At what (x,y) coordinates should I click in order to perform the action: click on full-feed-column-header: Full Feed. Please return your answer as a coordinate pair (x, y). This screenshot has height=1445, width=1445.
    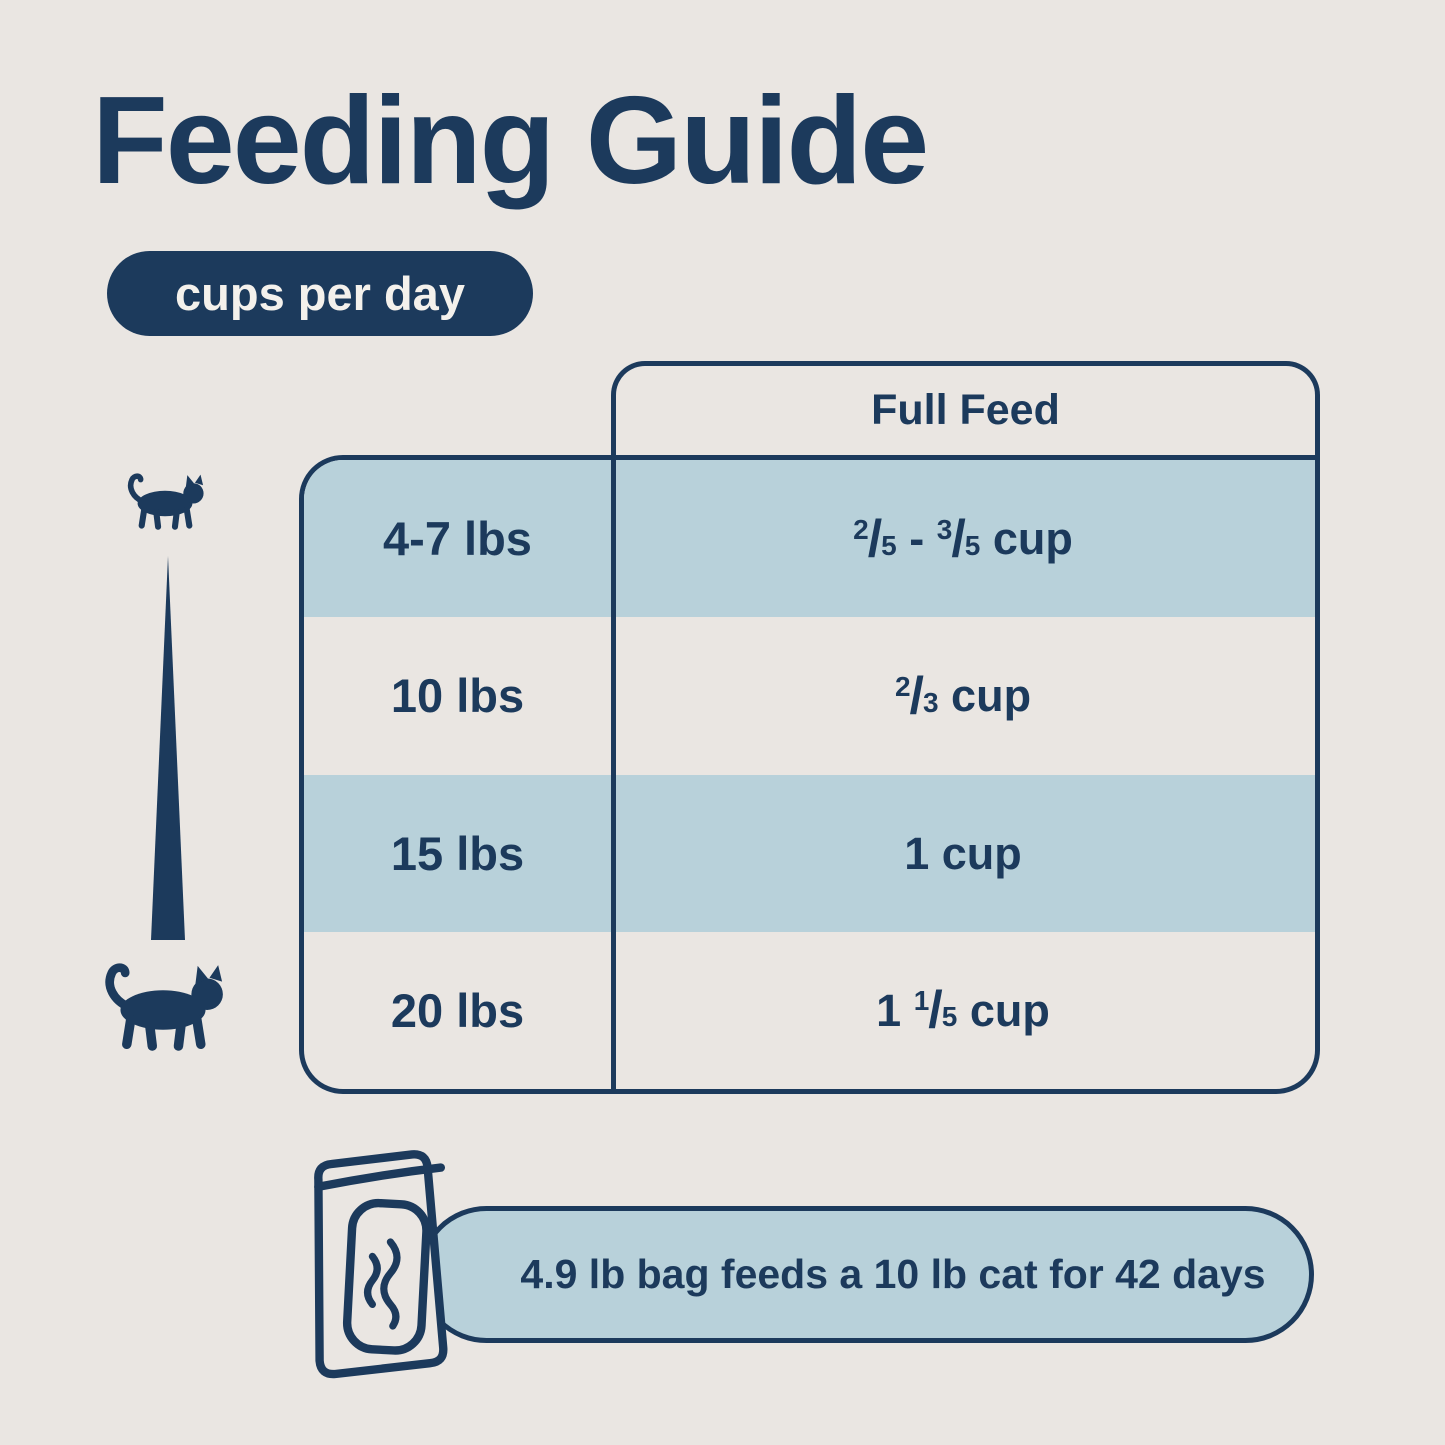
    Looking at the image, I should click on (965, 408).